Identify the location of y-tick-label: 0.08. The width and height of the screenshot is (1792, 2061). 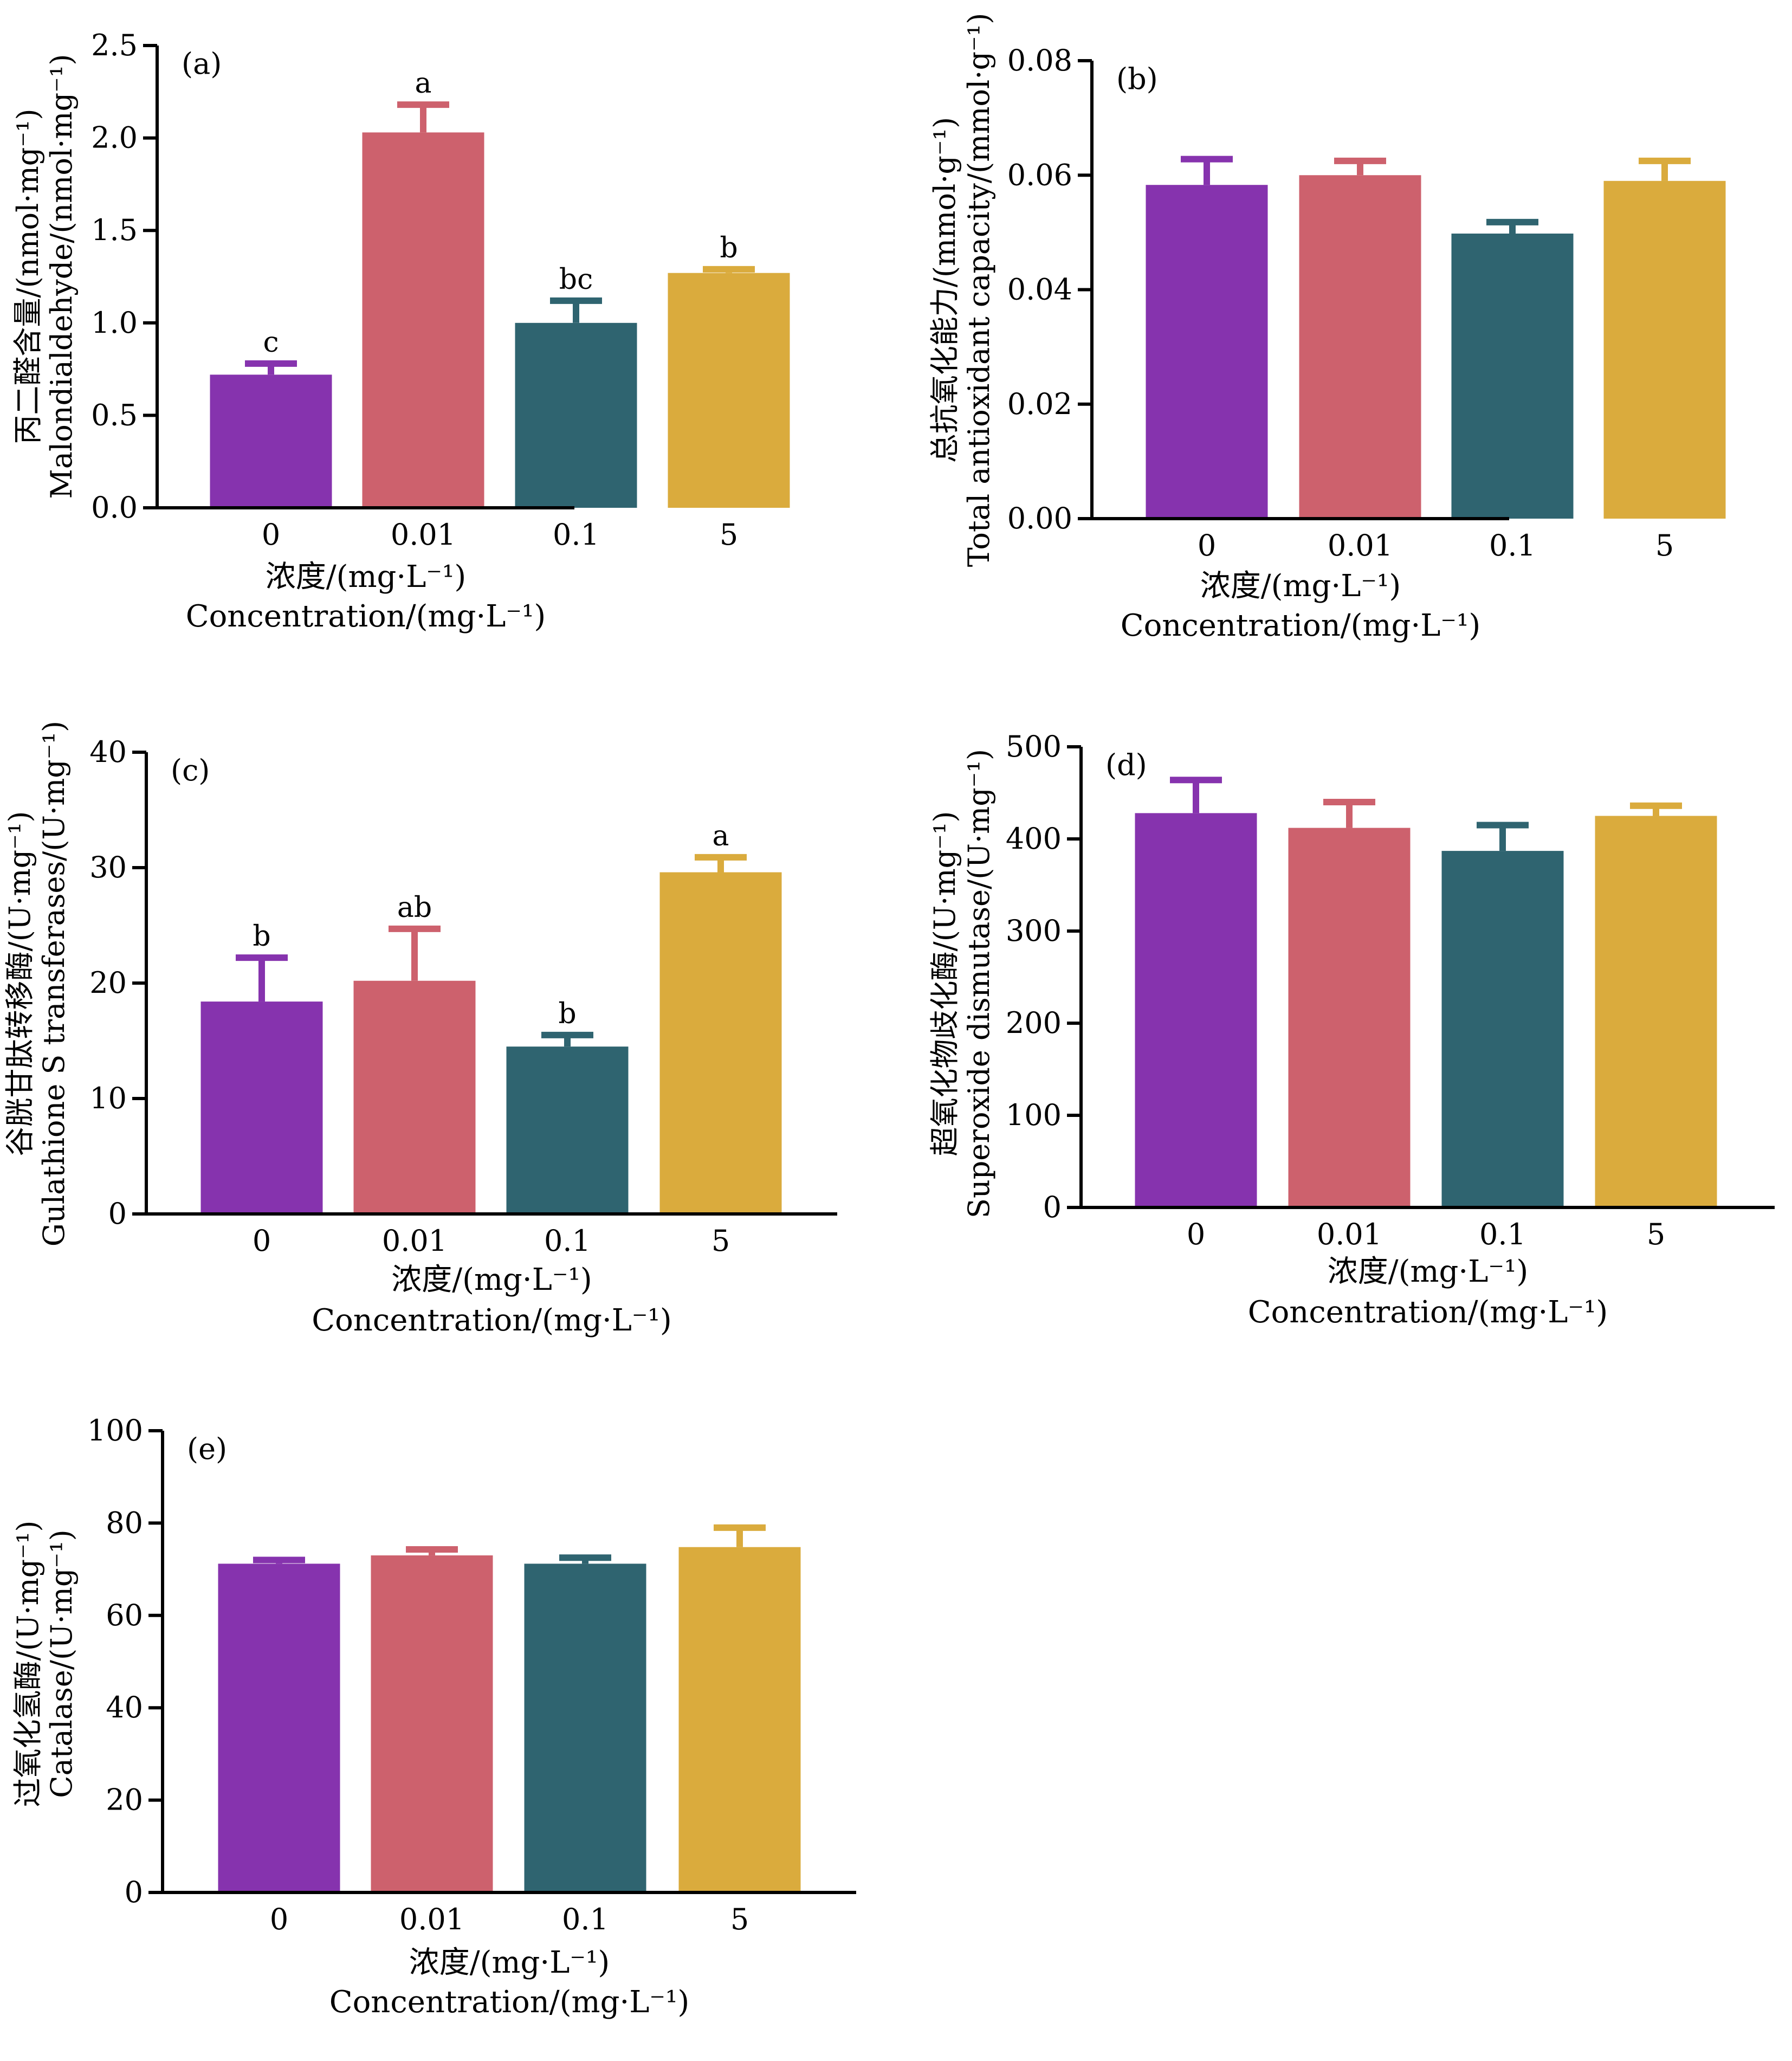
(1039, 60).